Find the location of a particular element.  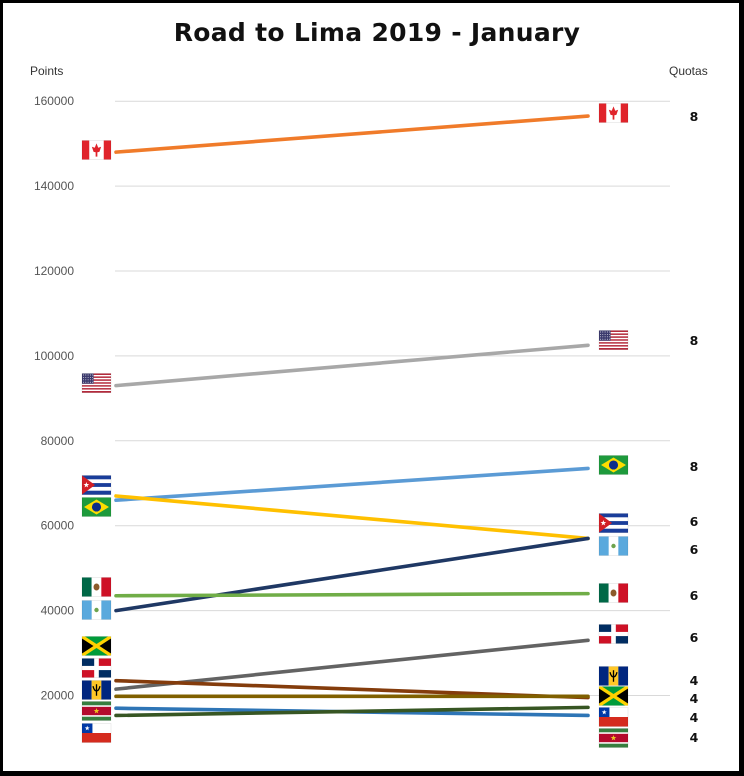

y-tick-label: 140000 is located at coordinates (54, 186).